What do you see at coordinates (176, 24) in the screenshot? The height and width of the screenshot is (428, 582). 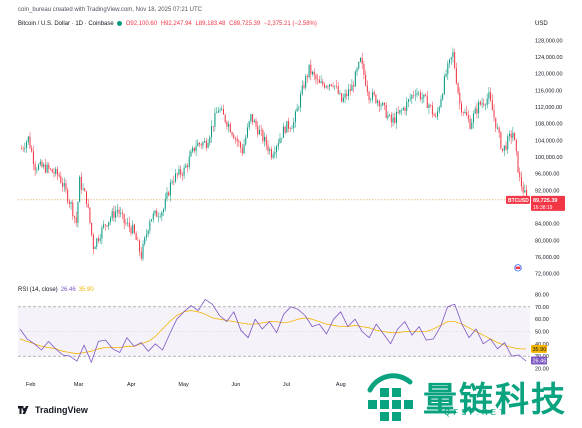 I see `high-value: H92,247.94` at bounding box center [176, 24].